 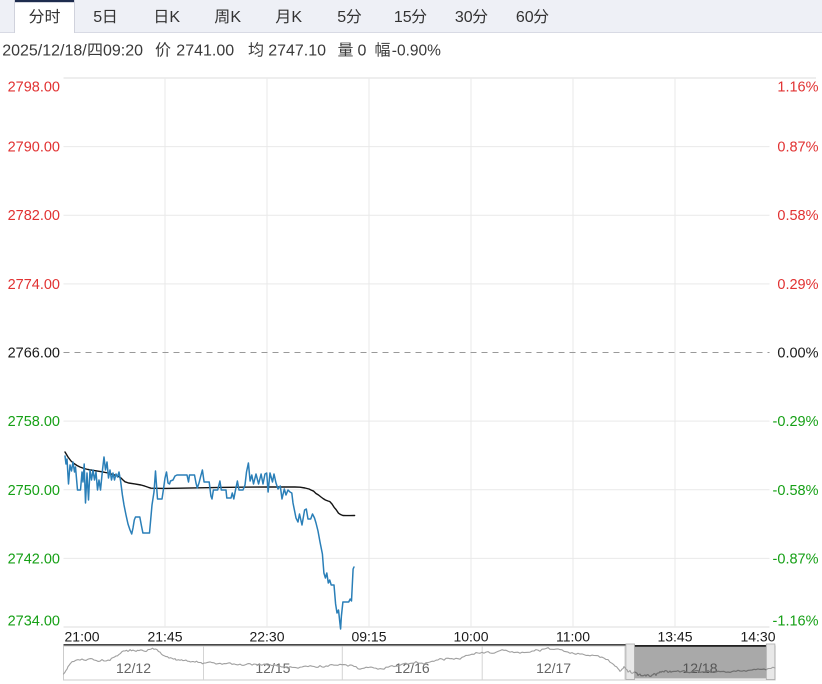 I want to click on svg-text: 0.58%, so click(x=797, y=216).